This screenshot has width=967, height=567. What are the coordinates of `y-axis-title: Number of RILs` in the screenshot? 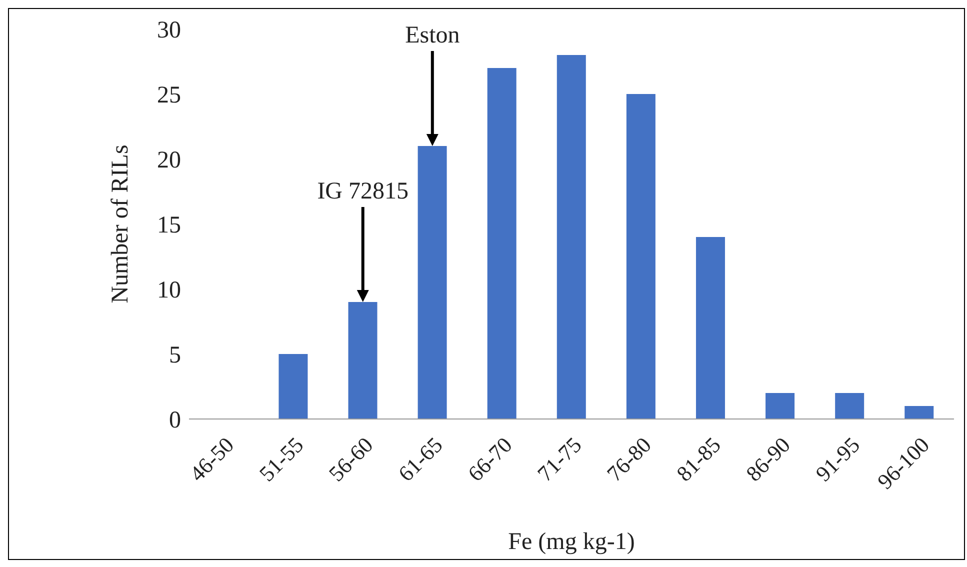 It's located at (121, 224).